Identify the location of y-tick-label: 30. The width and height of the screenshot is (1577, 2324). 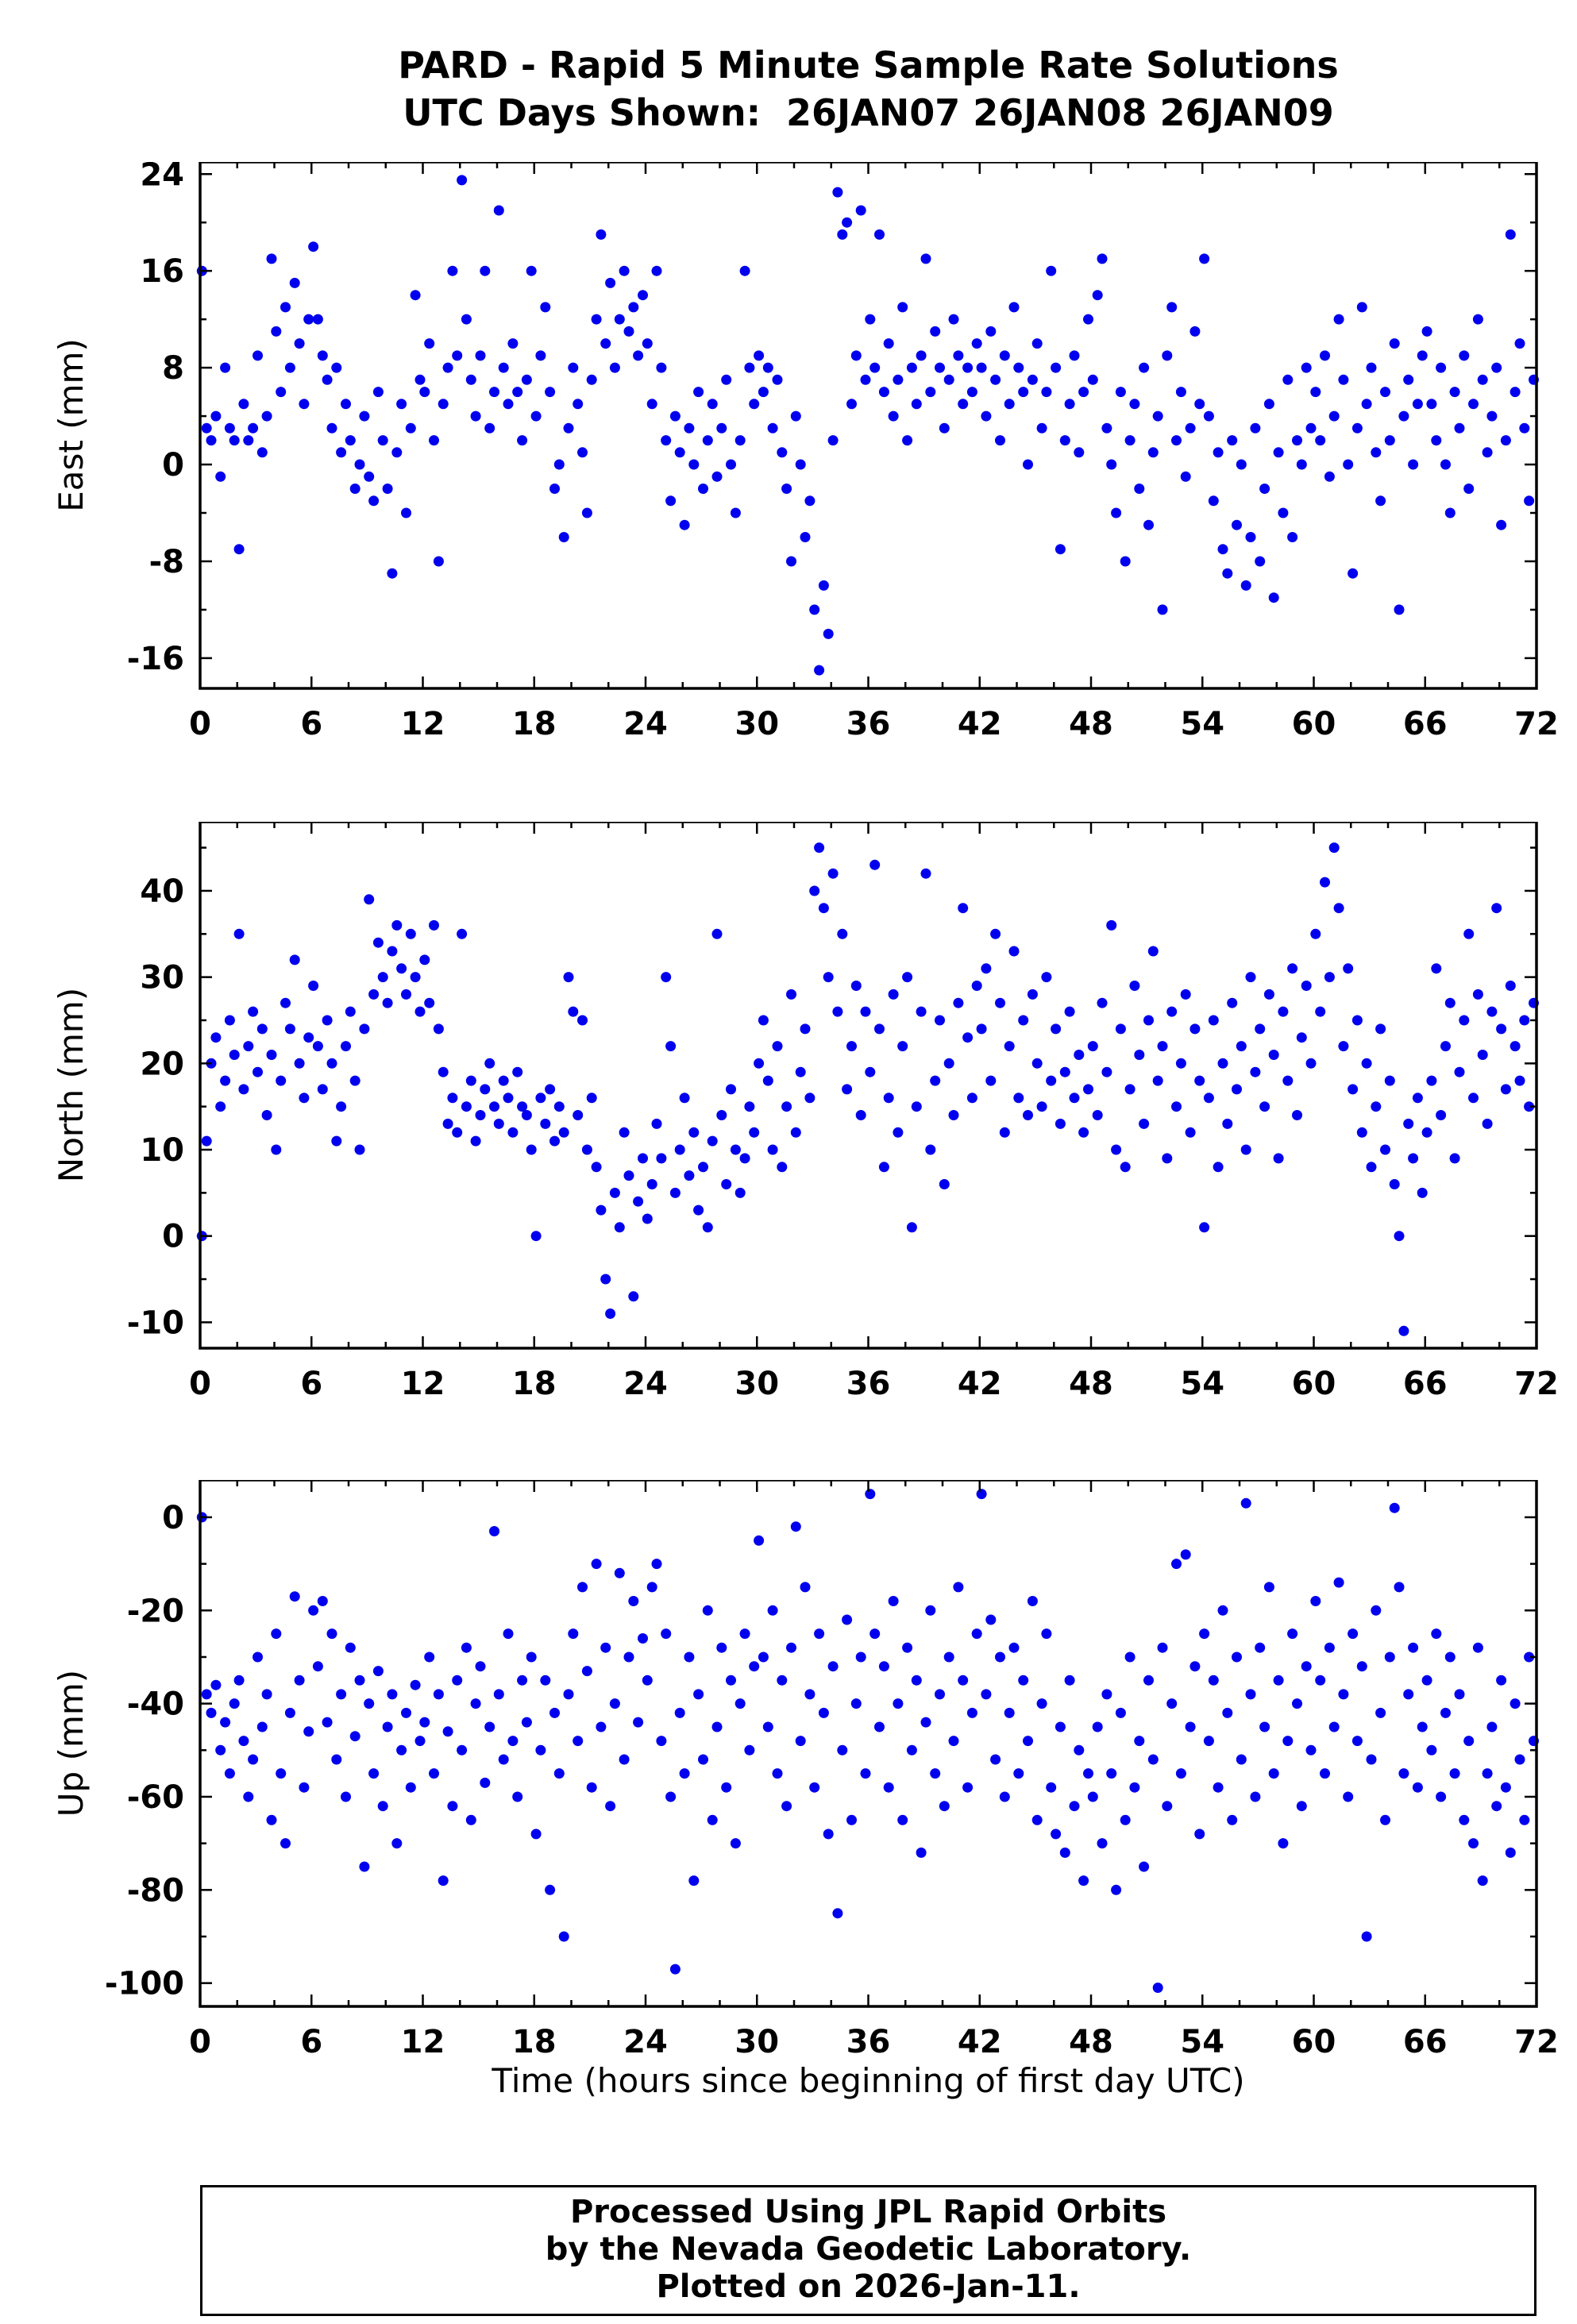
(162, 978).